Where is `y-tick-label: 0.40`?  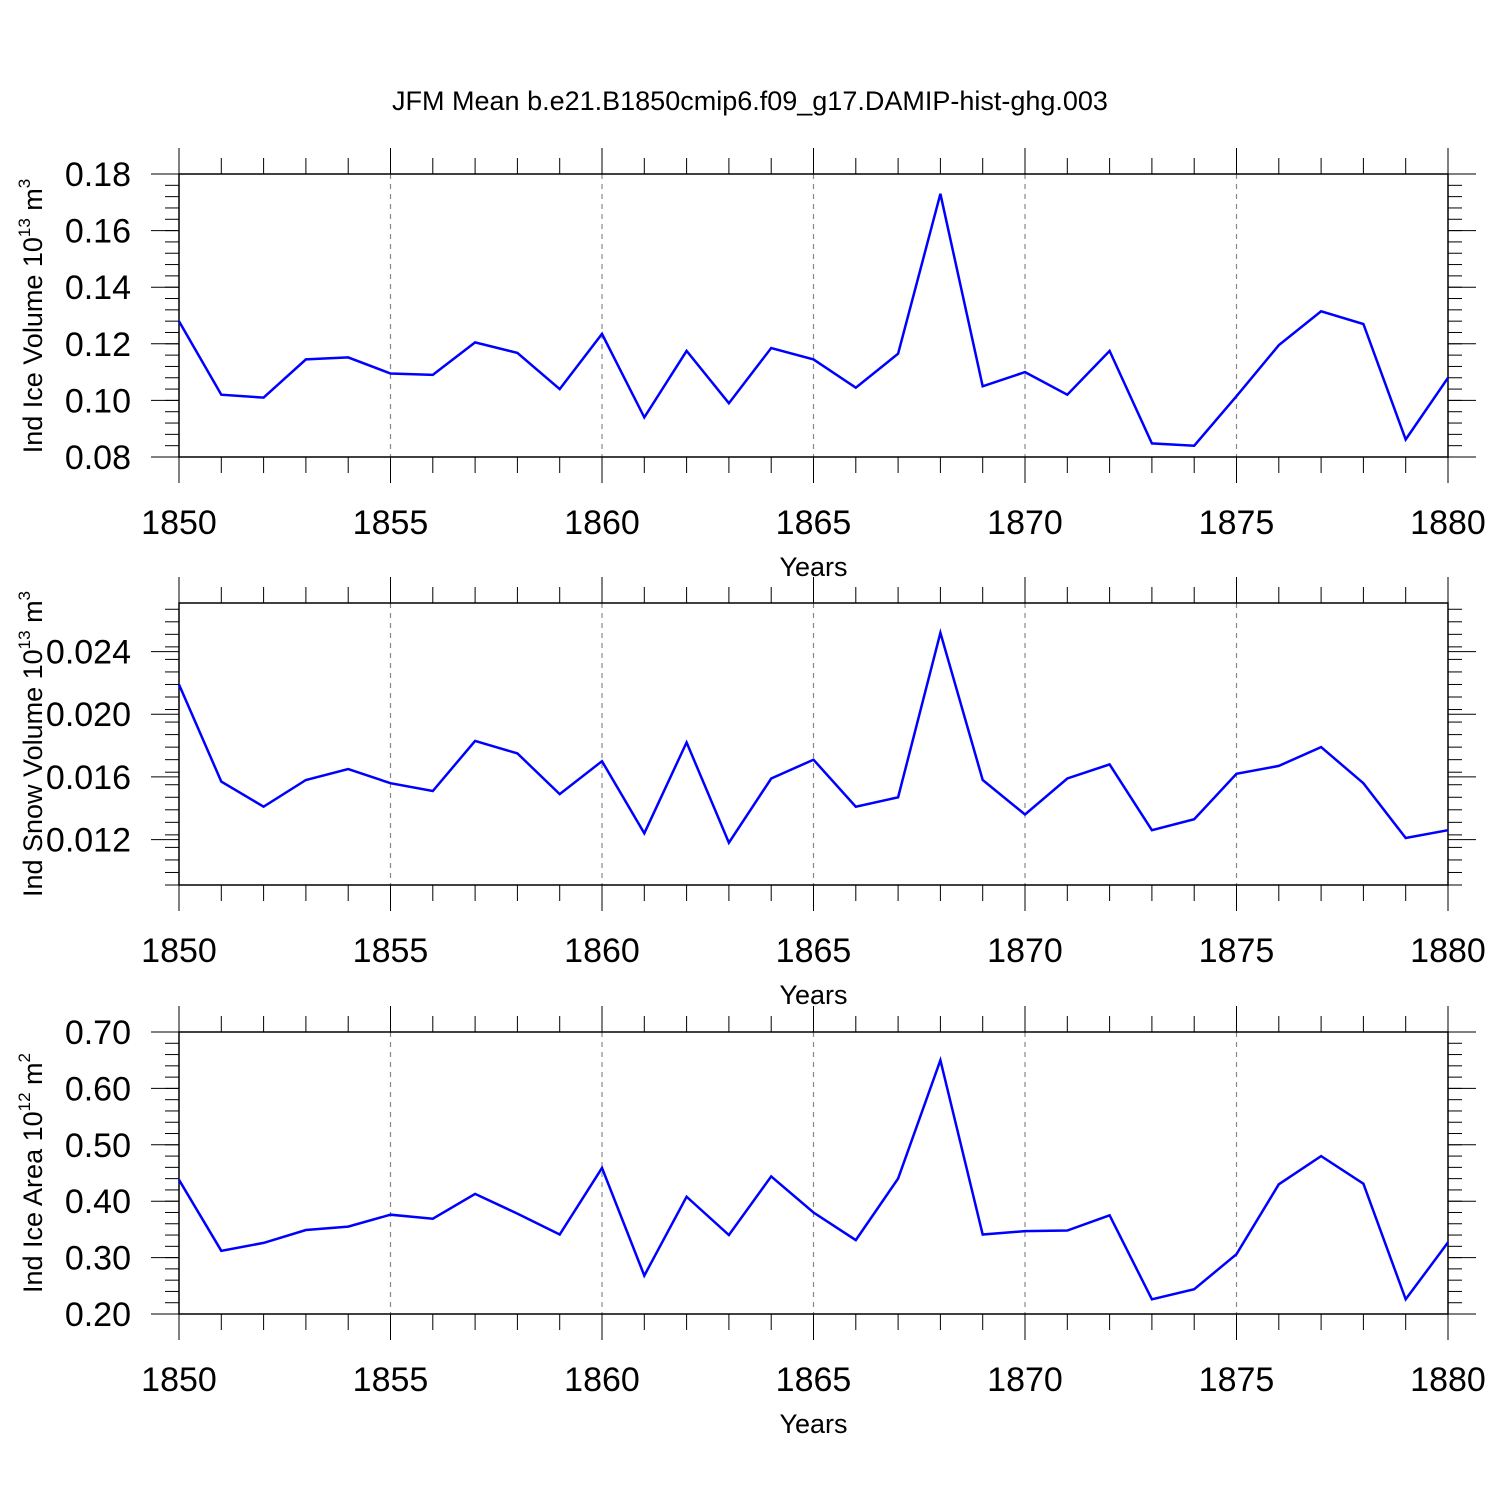
y-tick-label: 0.40 is located at coordinates (98, 1202).